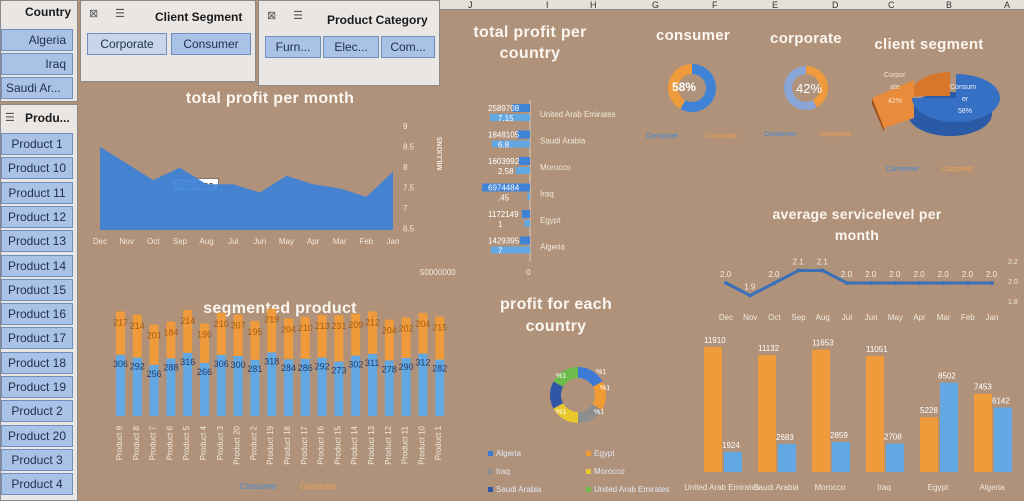 The width and height of the screenshot is (1024, 501). What do you see at coordinates (37, 241) in the screenshot?
I see `slicer-item-product: Product 13` at bounding box center [37, 241].